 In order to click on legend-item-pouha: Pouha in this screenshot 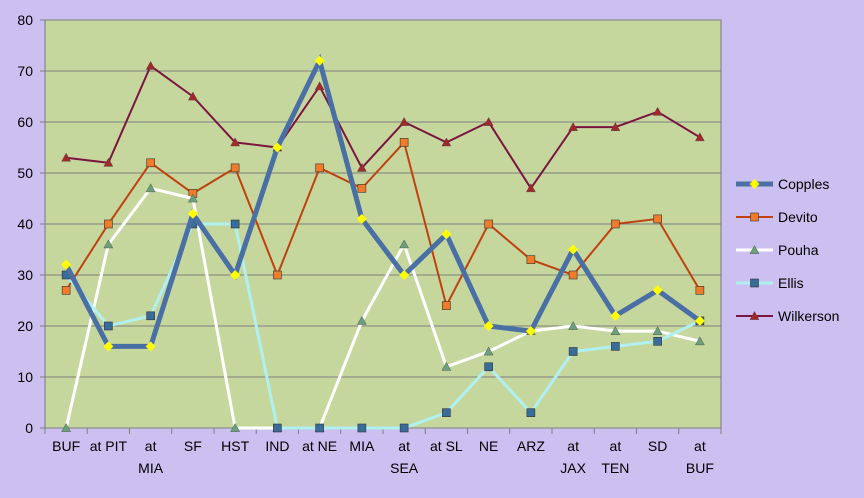, I will do `click(777, 250)`.